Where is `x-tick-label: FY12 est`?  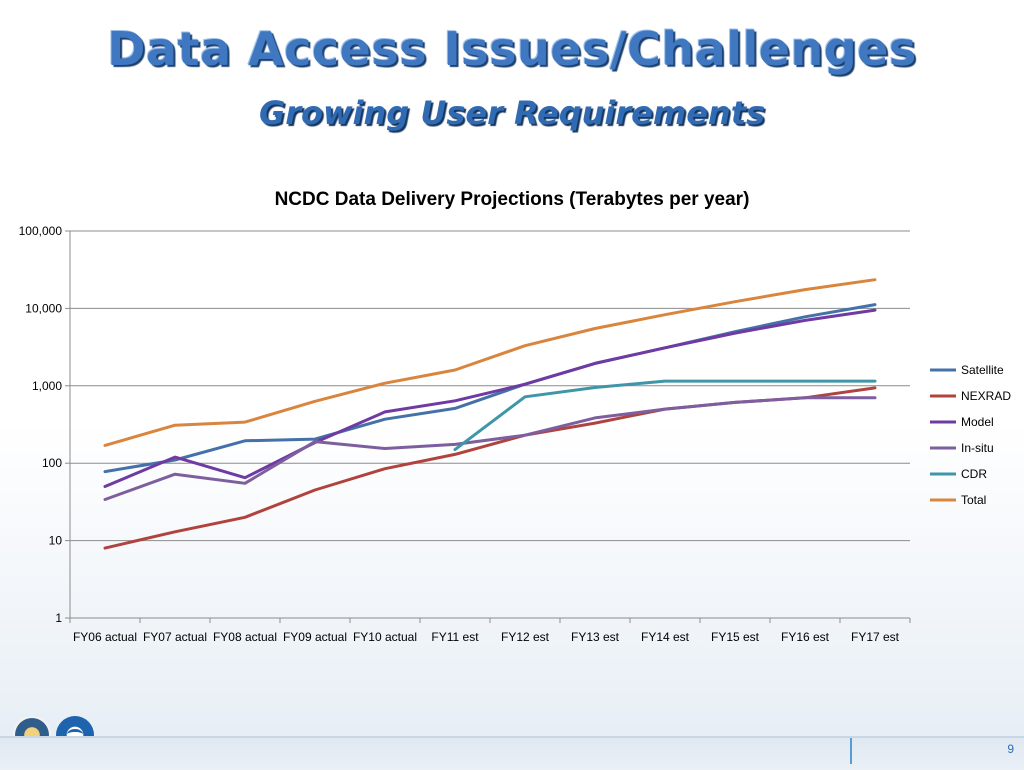
x-tick-label: FY12 est is located at coordinates (525, 637).